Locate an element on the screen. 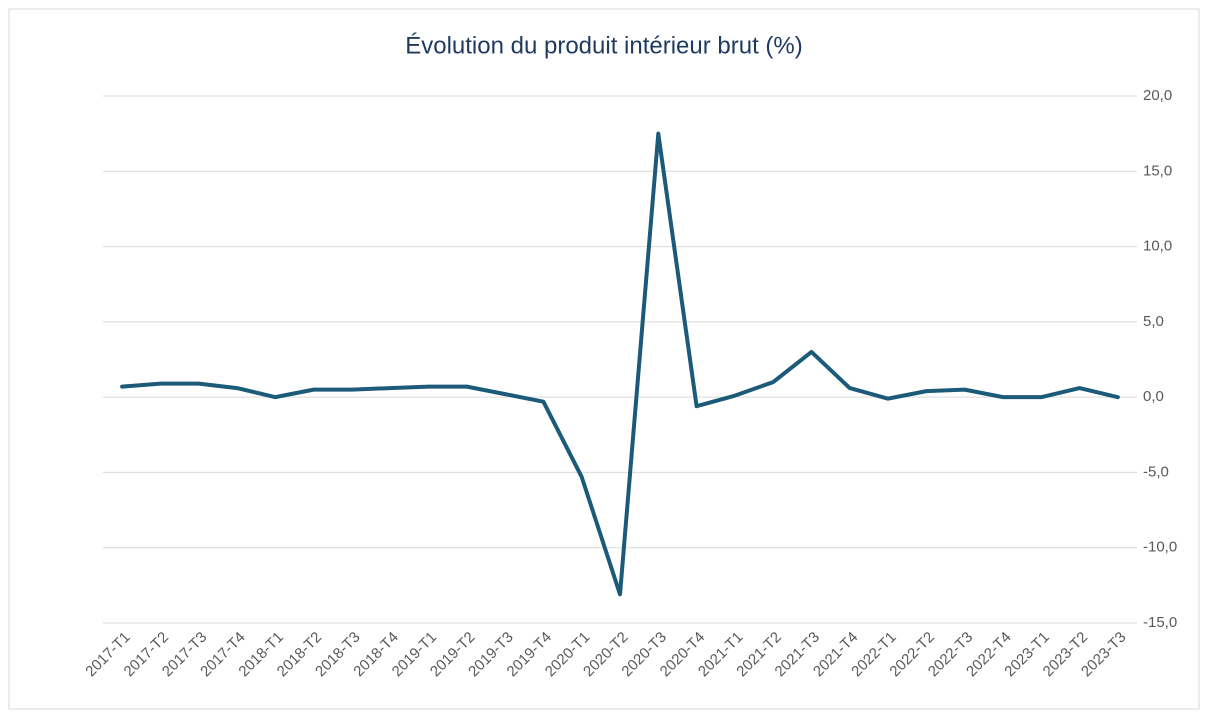  y-tick-label: 15,0 is located at coordinates (1157, 170).